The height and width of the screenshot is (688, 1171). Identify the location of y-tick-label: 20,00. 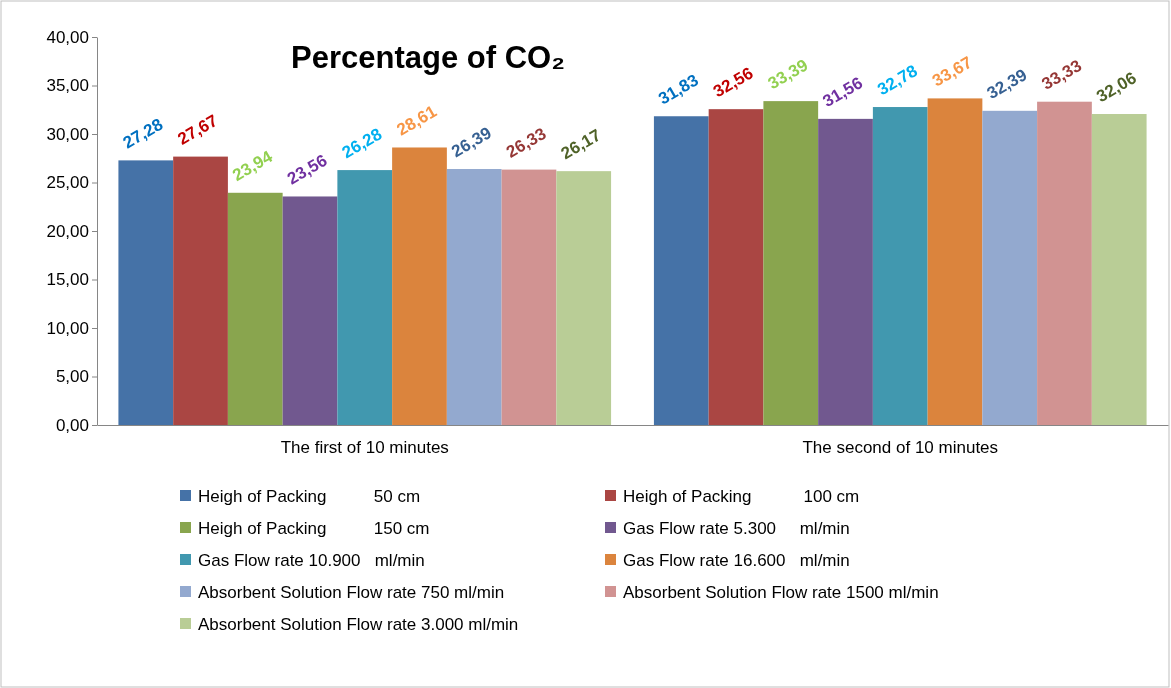
(67, 231).